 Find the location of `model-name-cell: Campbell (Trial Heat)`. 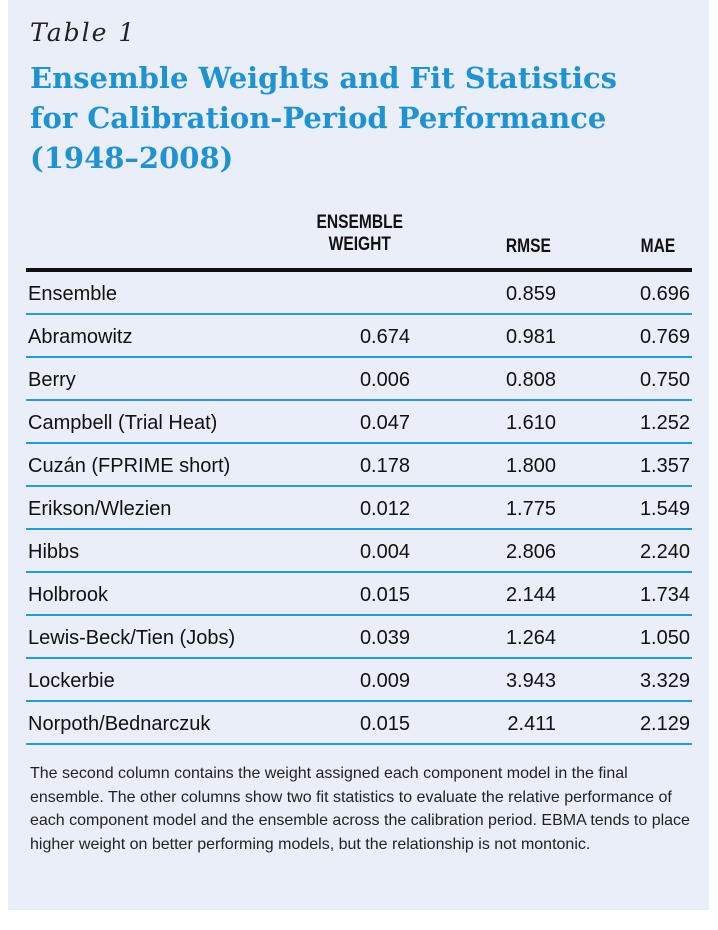

model-name-cell: Campbell (Trial Heat) is located at coordinates (123, 423).